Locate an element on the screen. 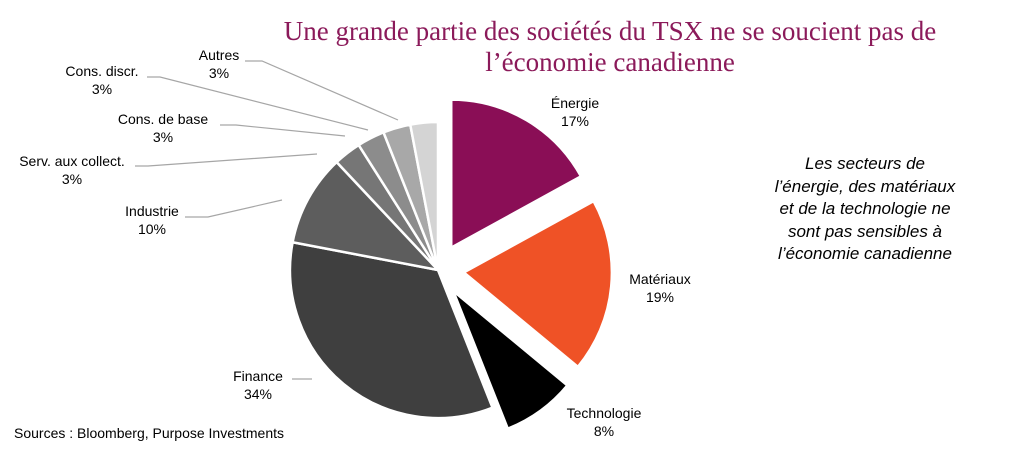  slice-label-name: Autres is located at coordinates (219, 55).